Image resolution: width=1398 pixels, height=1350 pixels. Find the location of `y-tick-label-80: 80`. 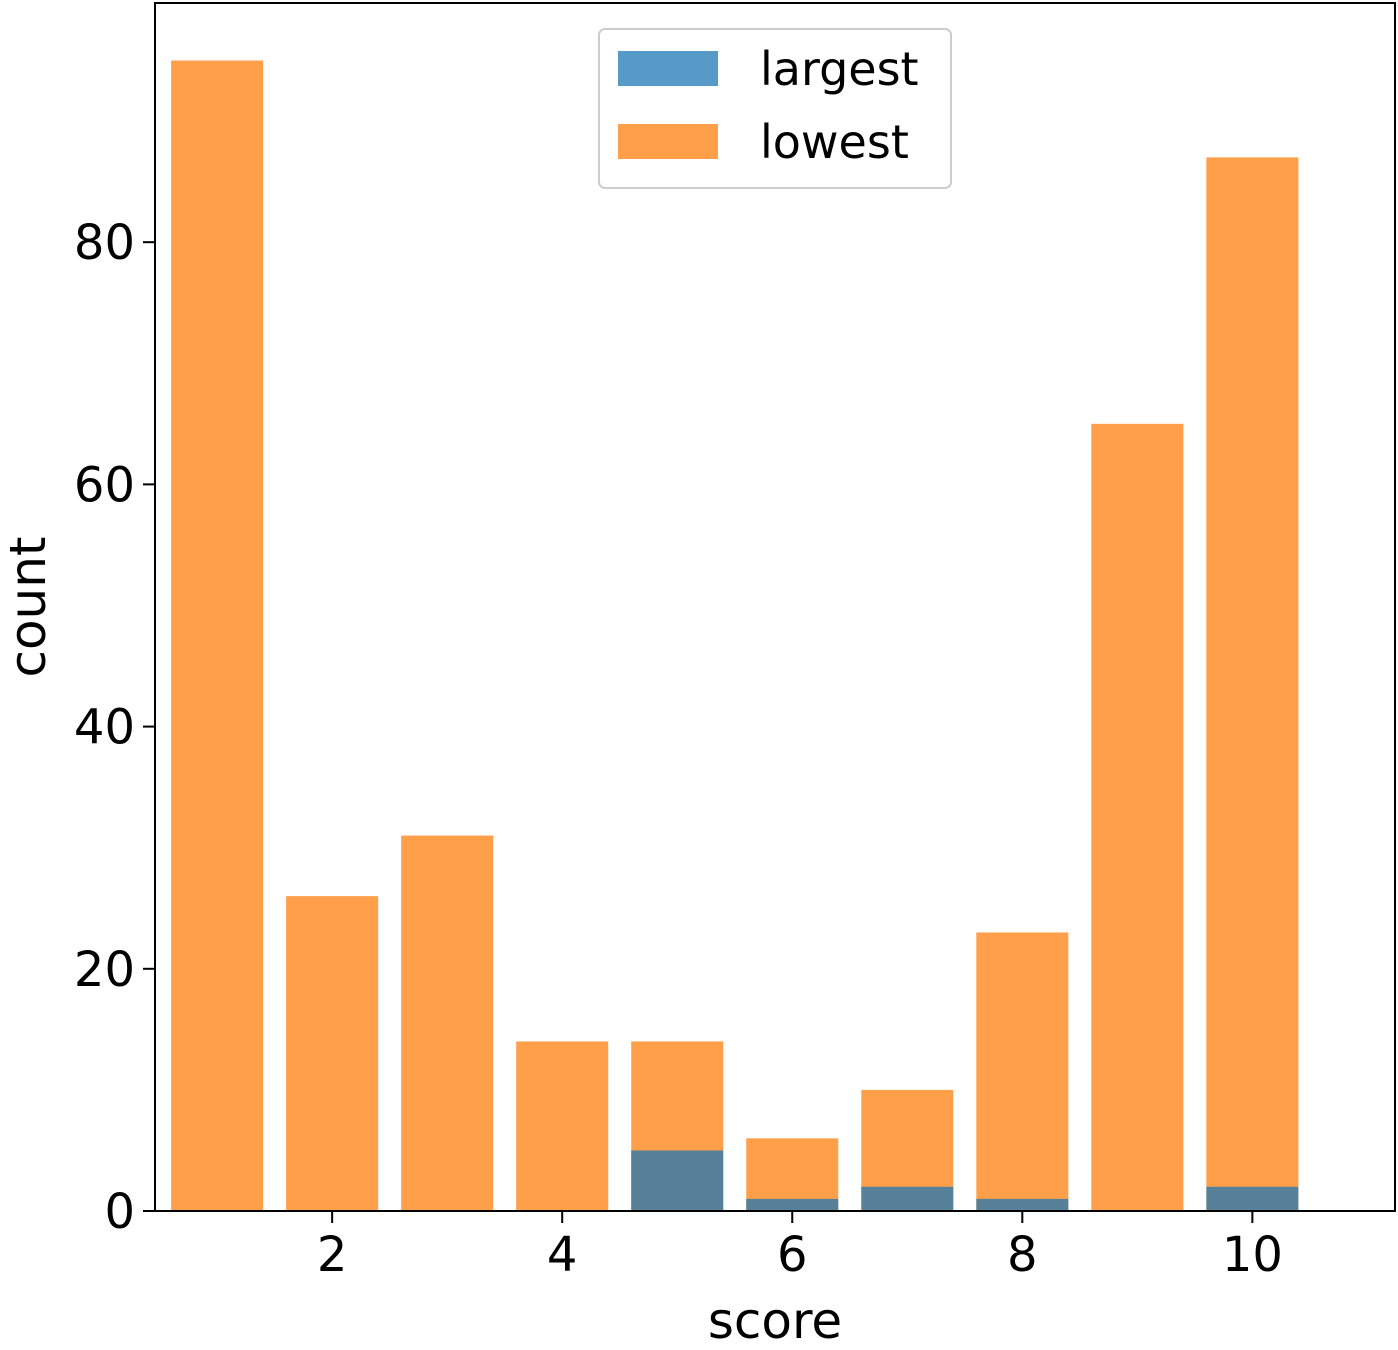

y-tick-label-80: 80 is located at coordinates (104, 243).